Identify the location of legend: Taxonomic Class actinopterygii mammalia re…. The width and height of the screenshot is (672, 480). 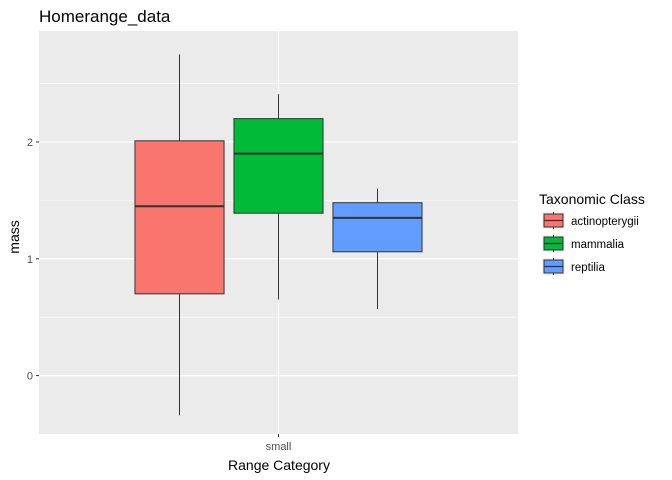
(592, 233).